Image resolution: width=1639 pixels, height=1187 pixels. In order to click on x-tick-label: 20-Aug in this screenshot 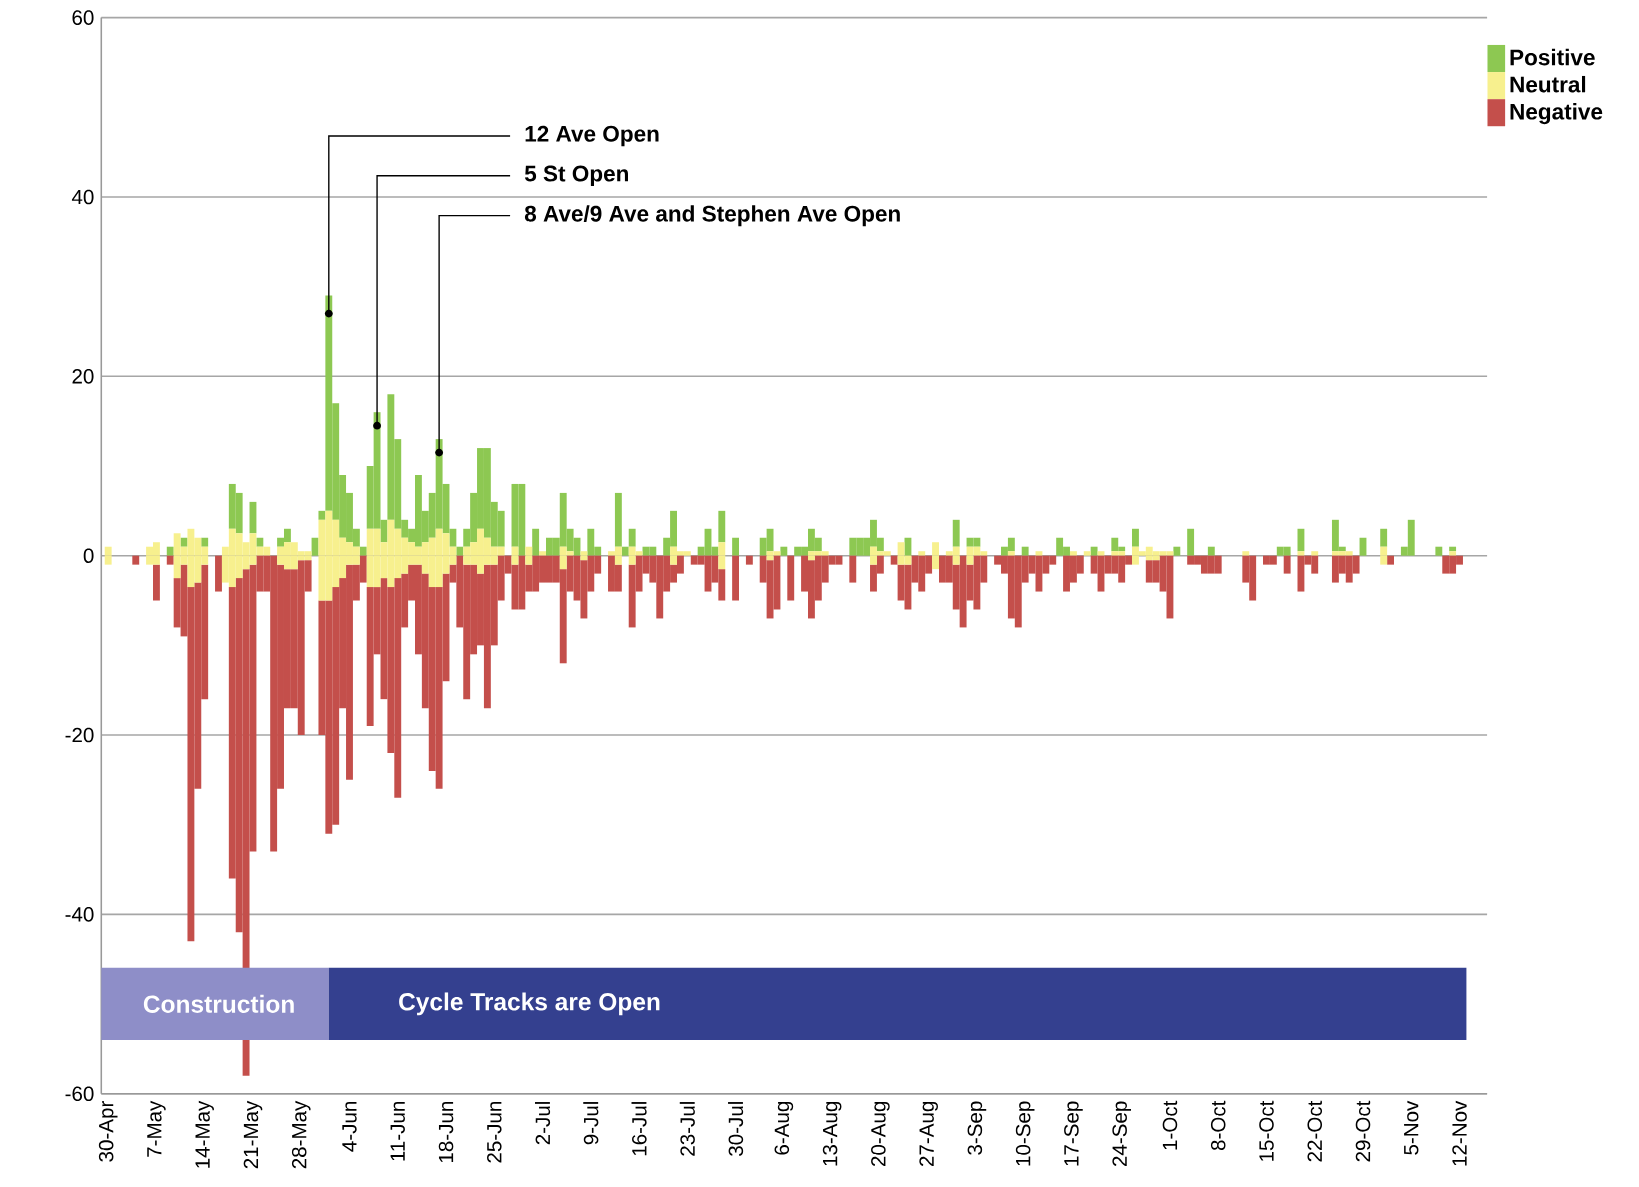, I will do `click(880, 1134)`.